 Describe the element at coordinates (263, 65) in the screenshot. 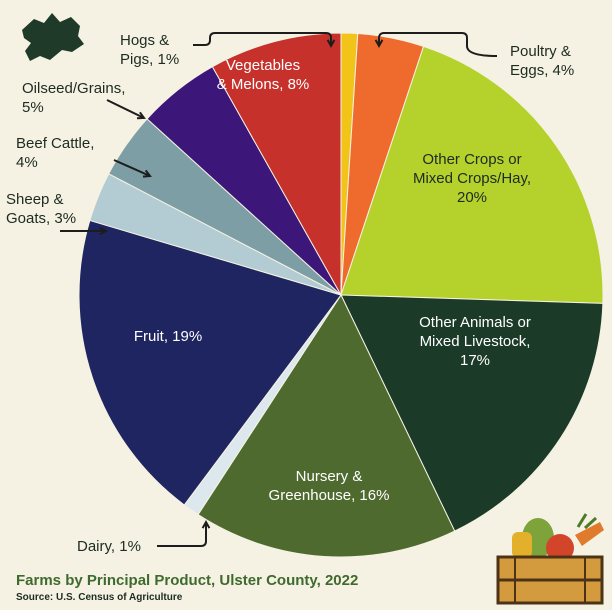

I see `slice-label-line: Vegetables` at that location.